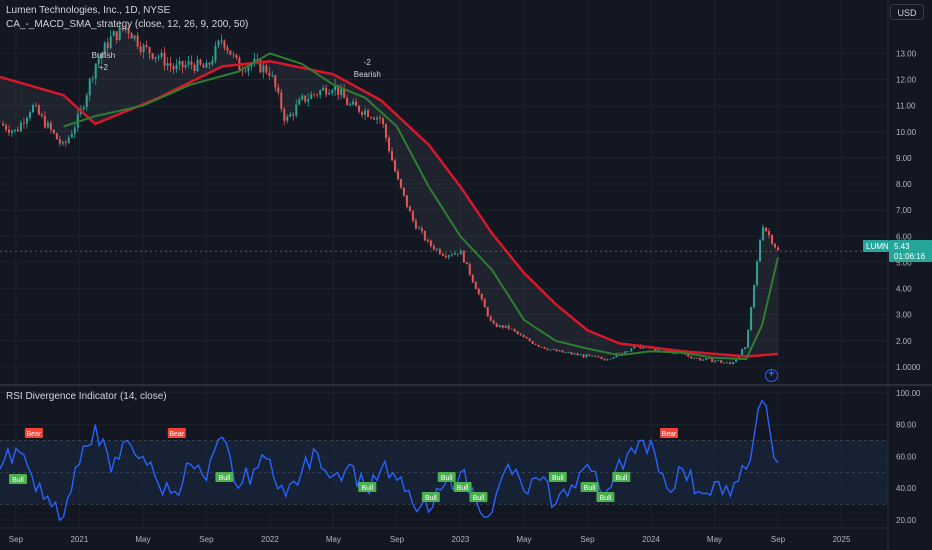 The height and width of the screenshot is (550, 932). I want to click on currency-button: USD, so click(907, 12).